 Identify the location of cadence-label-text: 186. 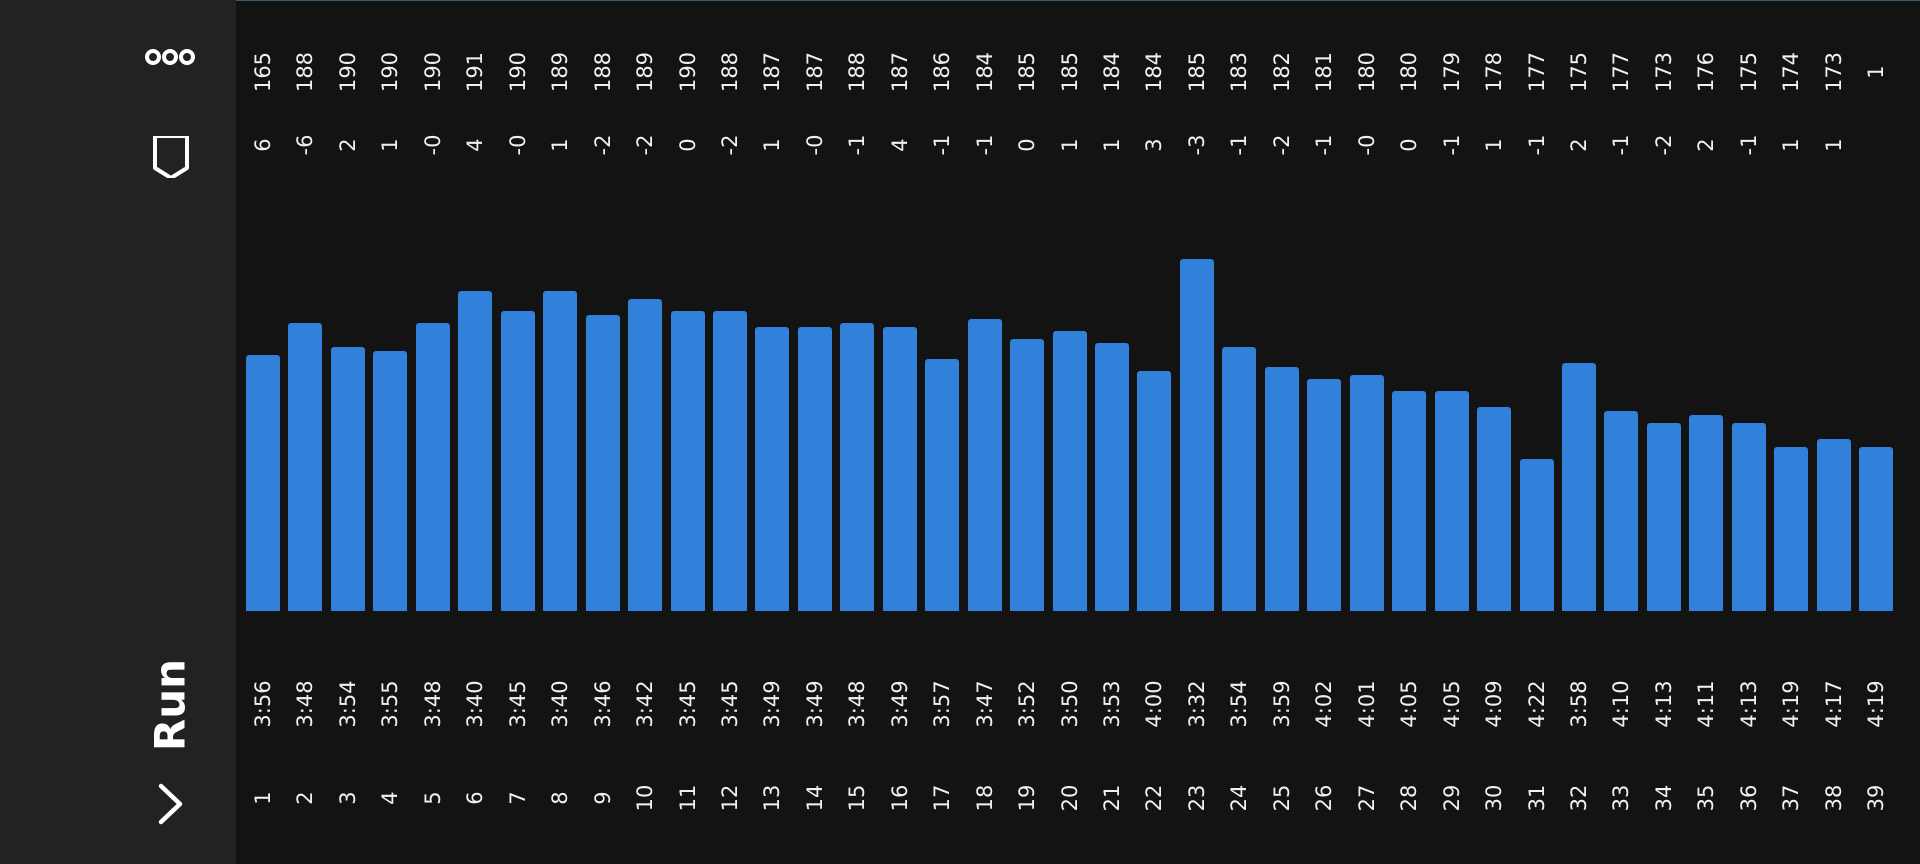
(942, 72).